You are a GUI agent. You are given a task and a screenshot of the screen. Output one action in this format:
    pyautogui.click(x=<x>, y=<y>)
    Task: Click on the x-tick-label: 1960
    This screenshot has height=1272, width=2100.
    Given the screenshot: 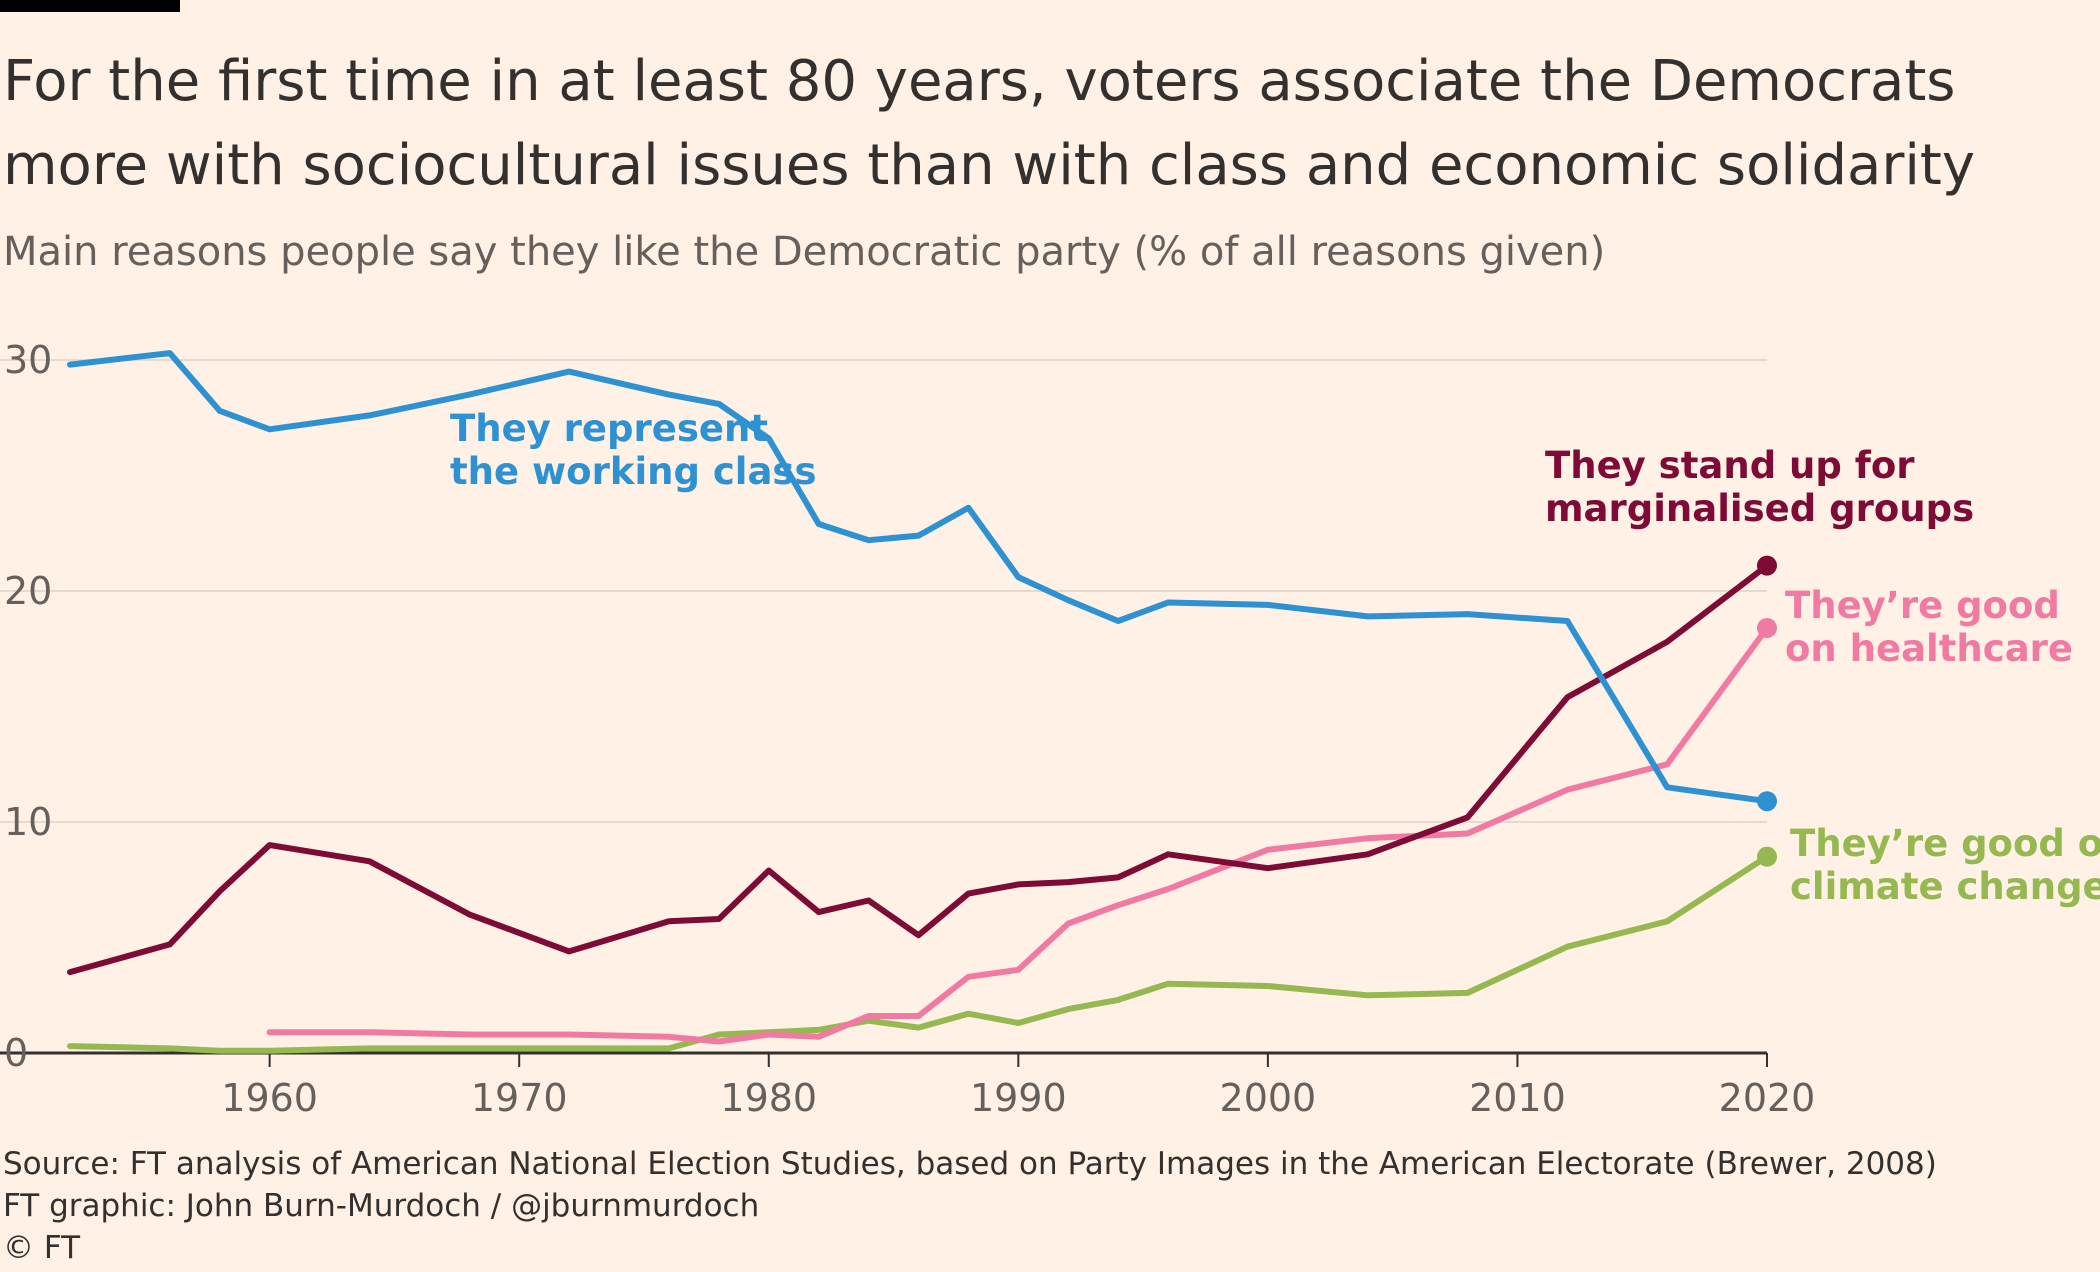 What is the action you would take?
    pyautogui.click(x=269, y=1098)
    